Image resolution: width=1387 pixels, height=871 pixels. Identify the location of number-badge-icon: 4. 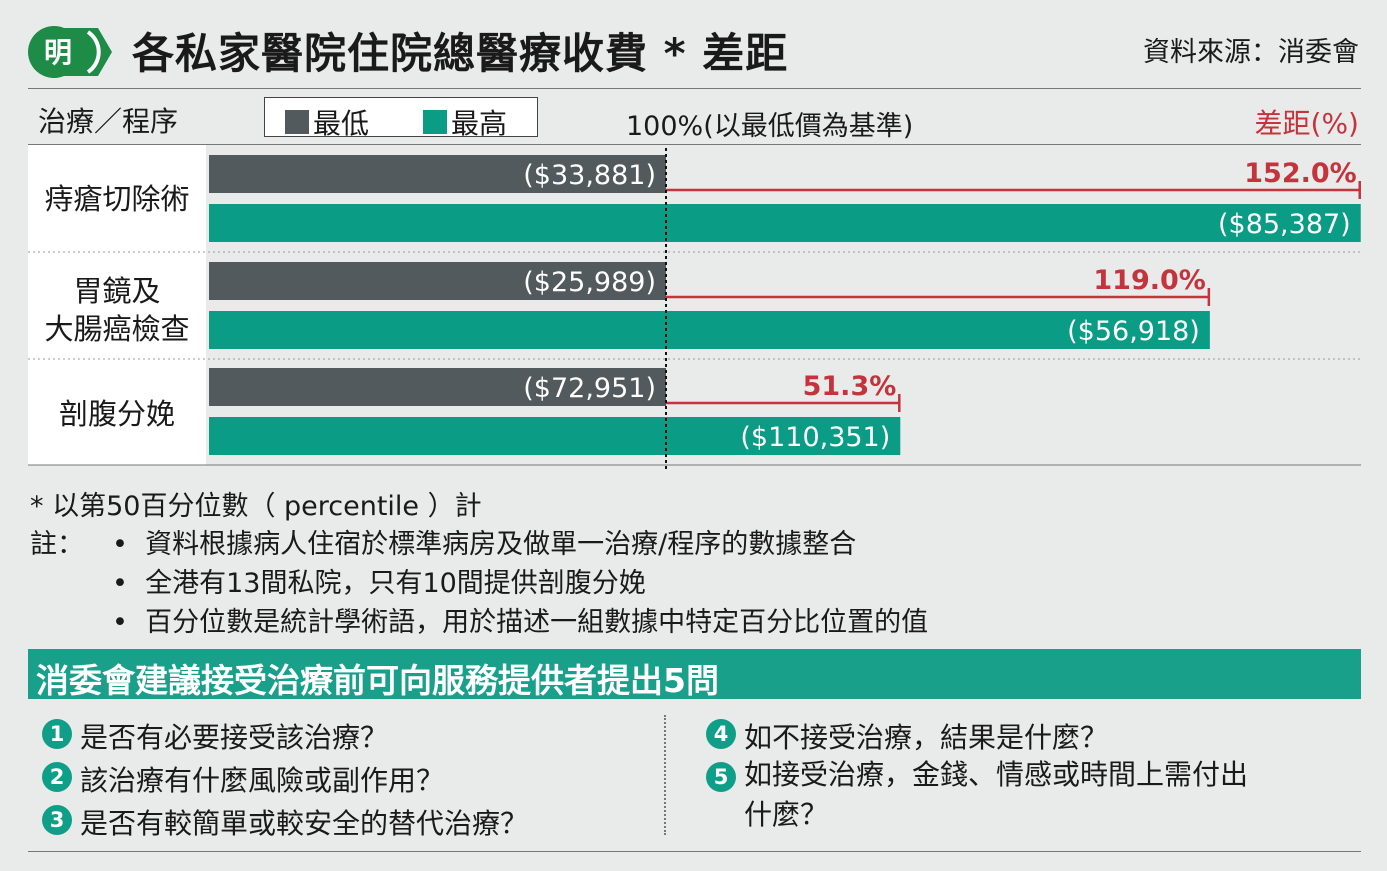
(721, 734).